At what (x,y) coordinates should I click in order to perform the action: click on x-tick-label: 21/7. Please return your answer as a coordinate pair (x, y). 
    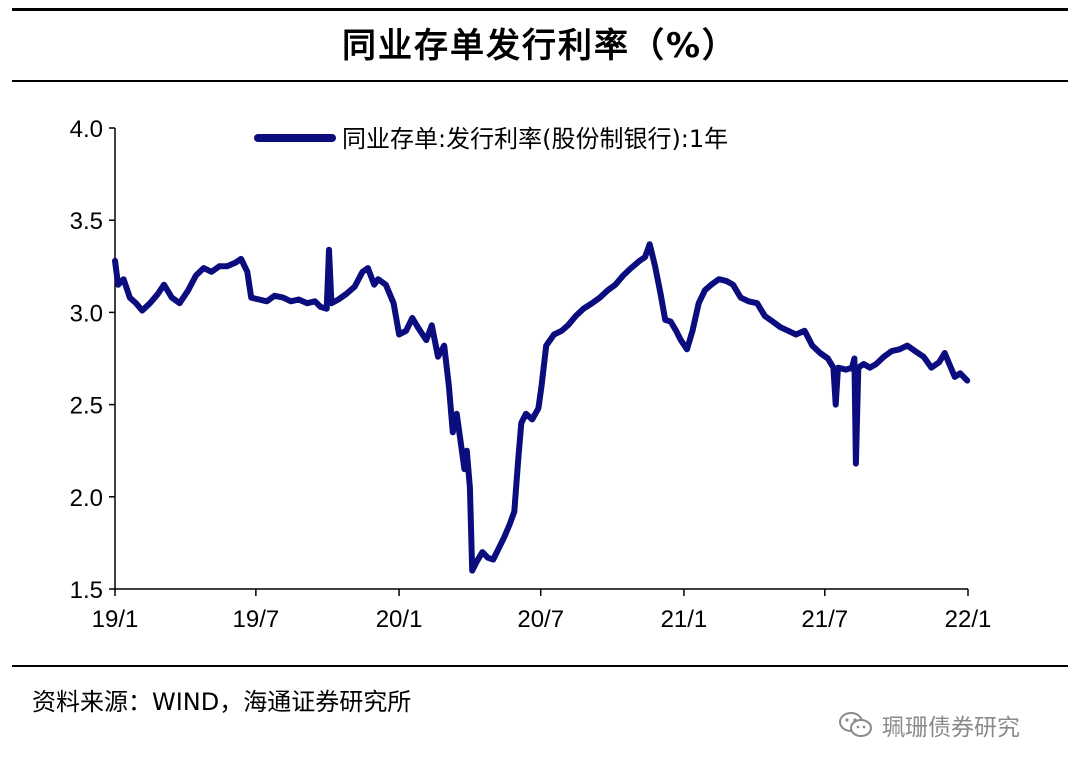
    Looking at the image, I should click on (824, 619).